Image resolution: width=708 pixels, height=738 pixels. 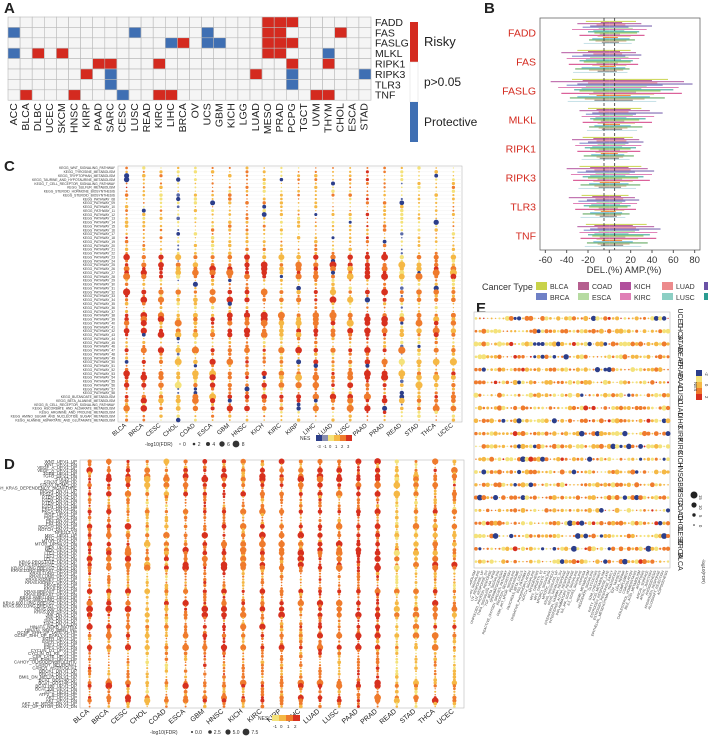 What do you see at coordinates (585, 93) in the screenshot?
I see `cnv-del-bar` at bounding box center [585, 93].